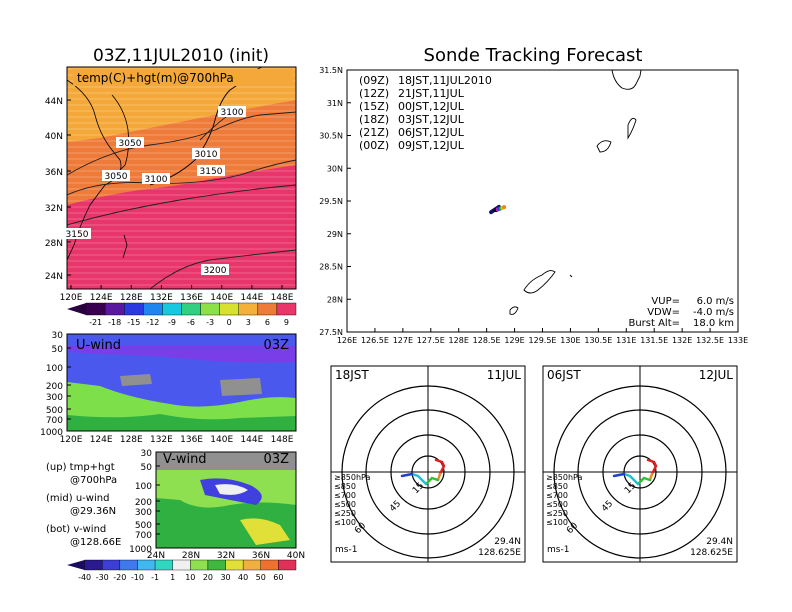 Image resolution: width=792 pixels, height=612 pixels. What do you see at coordinates (137, 577) in the screenshot?
I see `colorbar-label: -10` at bounding box center [137, 577].